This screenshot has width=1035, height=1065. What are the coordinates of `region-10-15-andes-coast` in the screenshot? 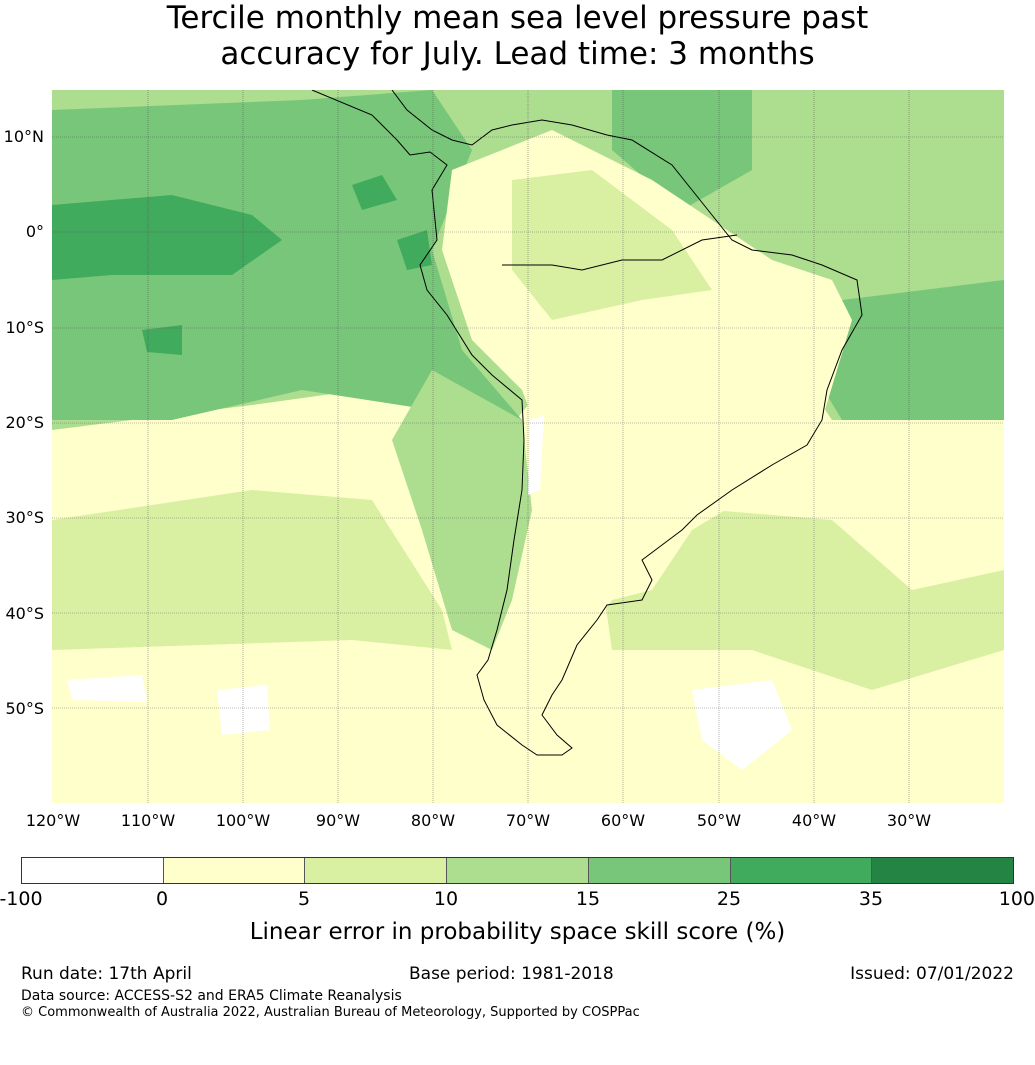 It's located at (462, 510).